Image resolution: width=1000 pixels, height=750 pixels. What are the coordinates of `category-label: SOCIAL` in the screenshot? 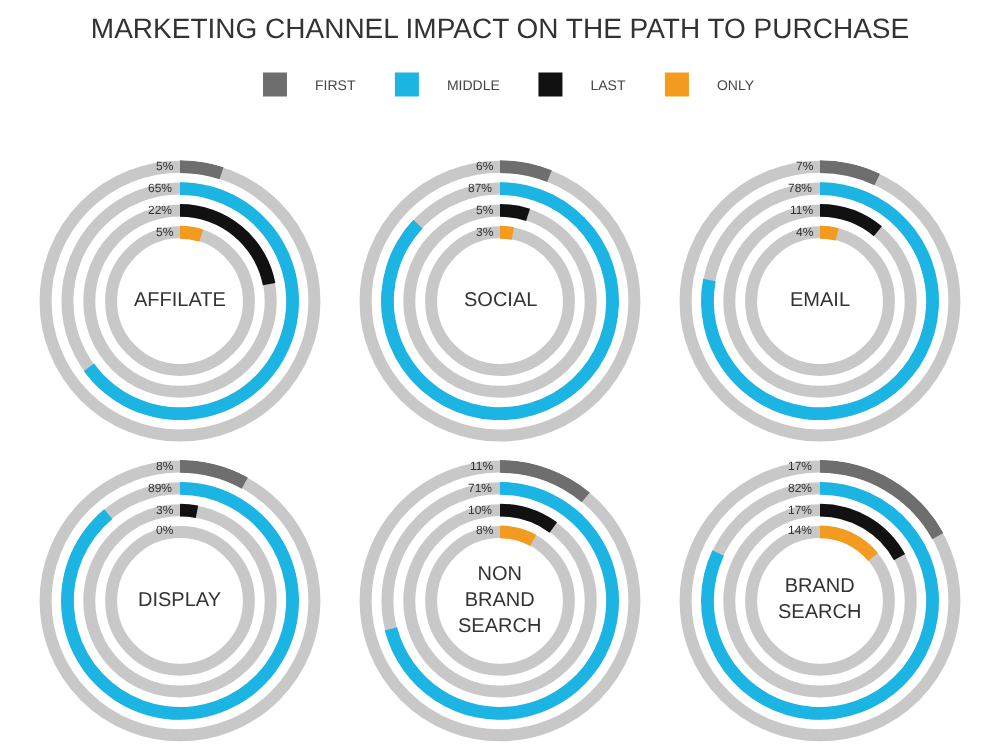 It's located at (501, 301).